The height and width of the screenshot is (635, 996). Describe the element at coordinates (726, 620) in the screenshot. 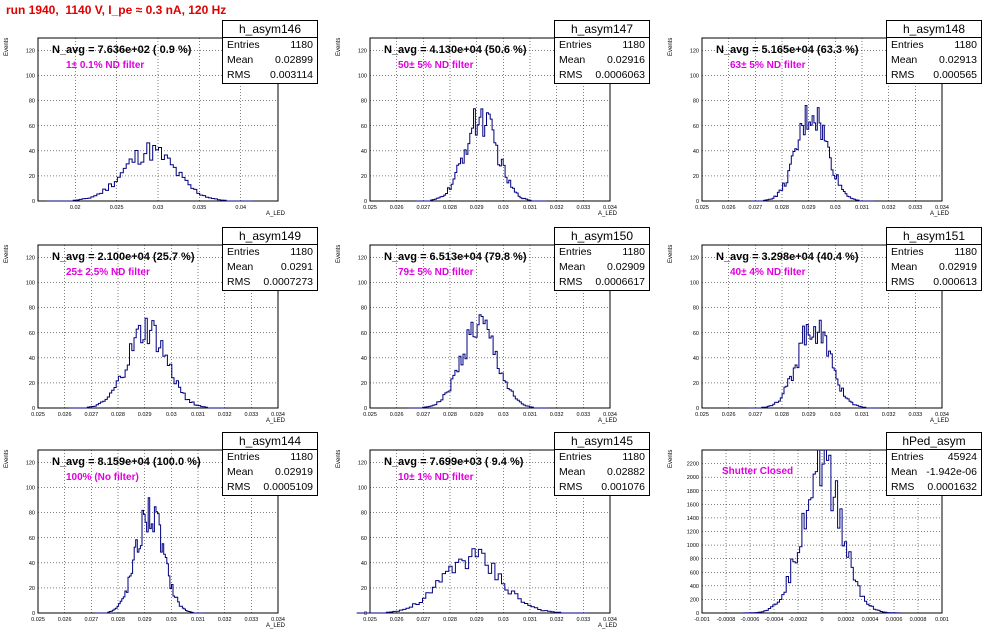

I see `x-tick-label: -0.0008` at that location.